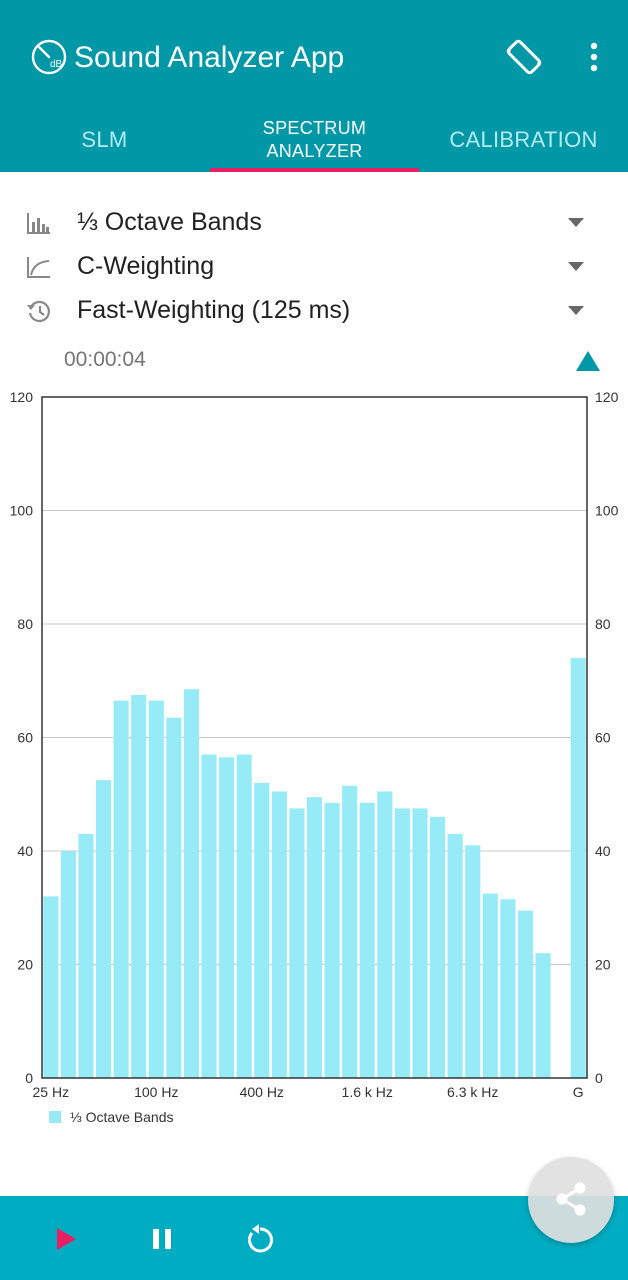 Image resolution: width=628 pixels, height=1280 pixels. What do you see at coordinates (25, 624) in the screenshot?
I see `y-tick-label-left: 80` at bounding box center [25, 624].